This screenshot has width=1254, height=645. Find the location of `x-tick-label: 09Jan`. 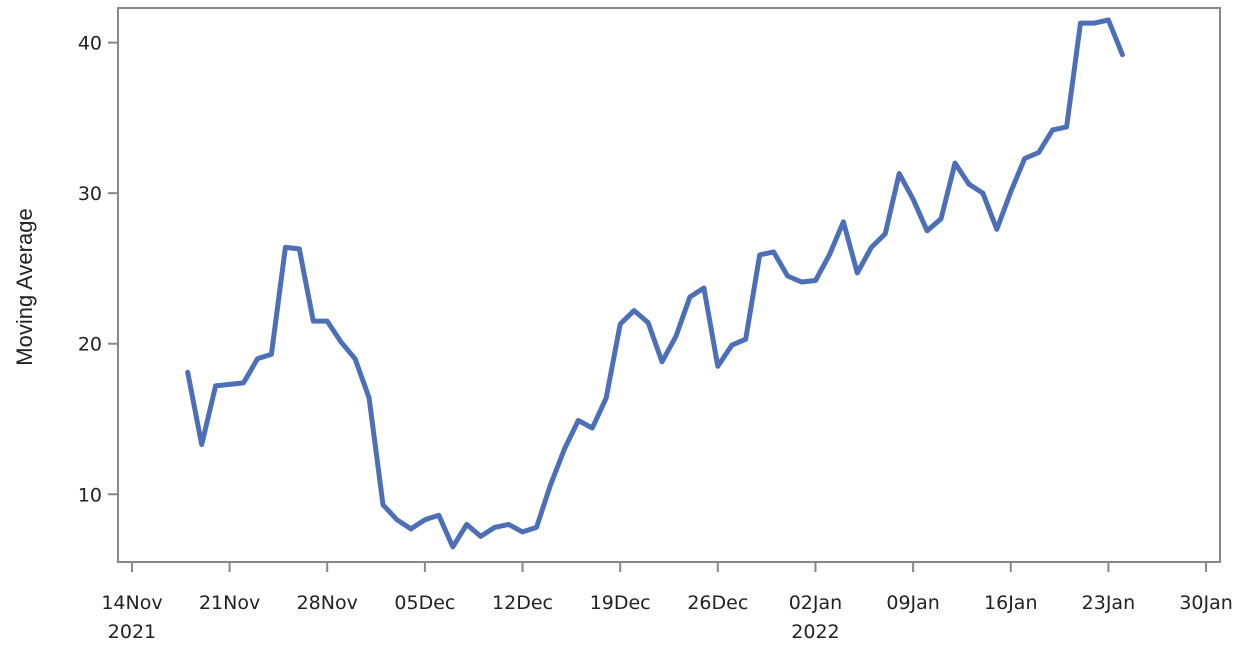

x-tick-label: 09Jan is located at coordinates (912, 603).